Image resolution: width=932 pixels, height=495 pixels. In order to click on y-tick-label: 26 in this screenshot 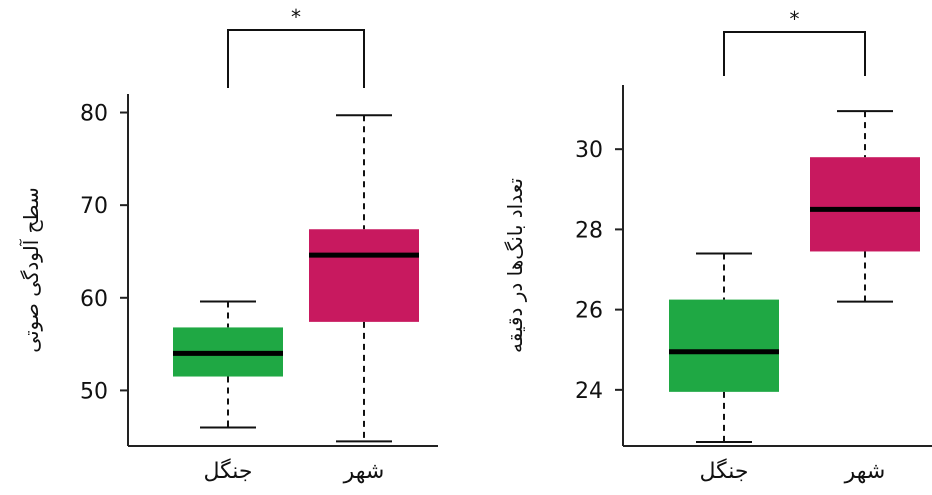, I will do `click(589, 311)`.